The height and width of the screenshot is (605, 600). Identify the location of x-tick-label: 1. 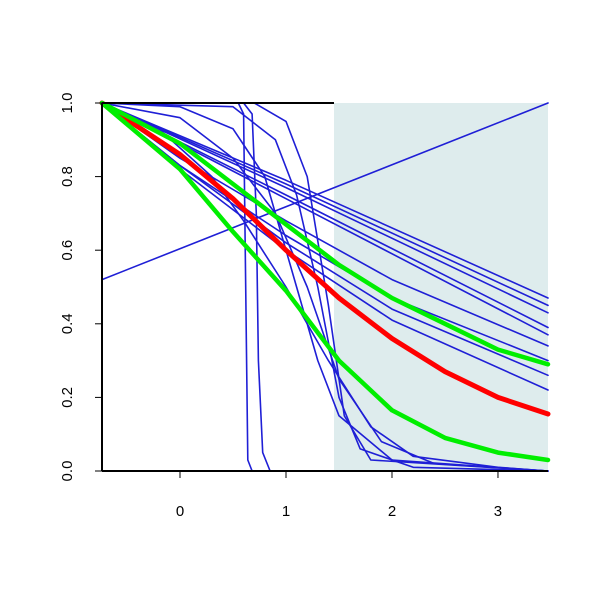
(286, 511).